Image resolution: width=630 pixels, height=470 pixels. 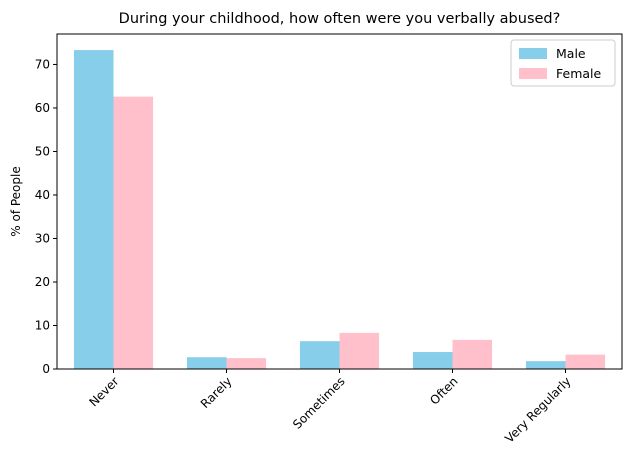 What do you see at coordinates (42, 151) in the screenshot?
I see `y-tick-label: 50` at bounding box center [42, 151].